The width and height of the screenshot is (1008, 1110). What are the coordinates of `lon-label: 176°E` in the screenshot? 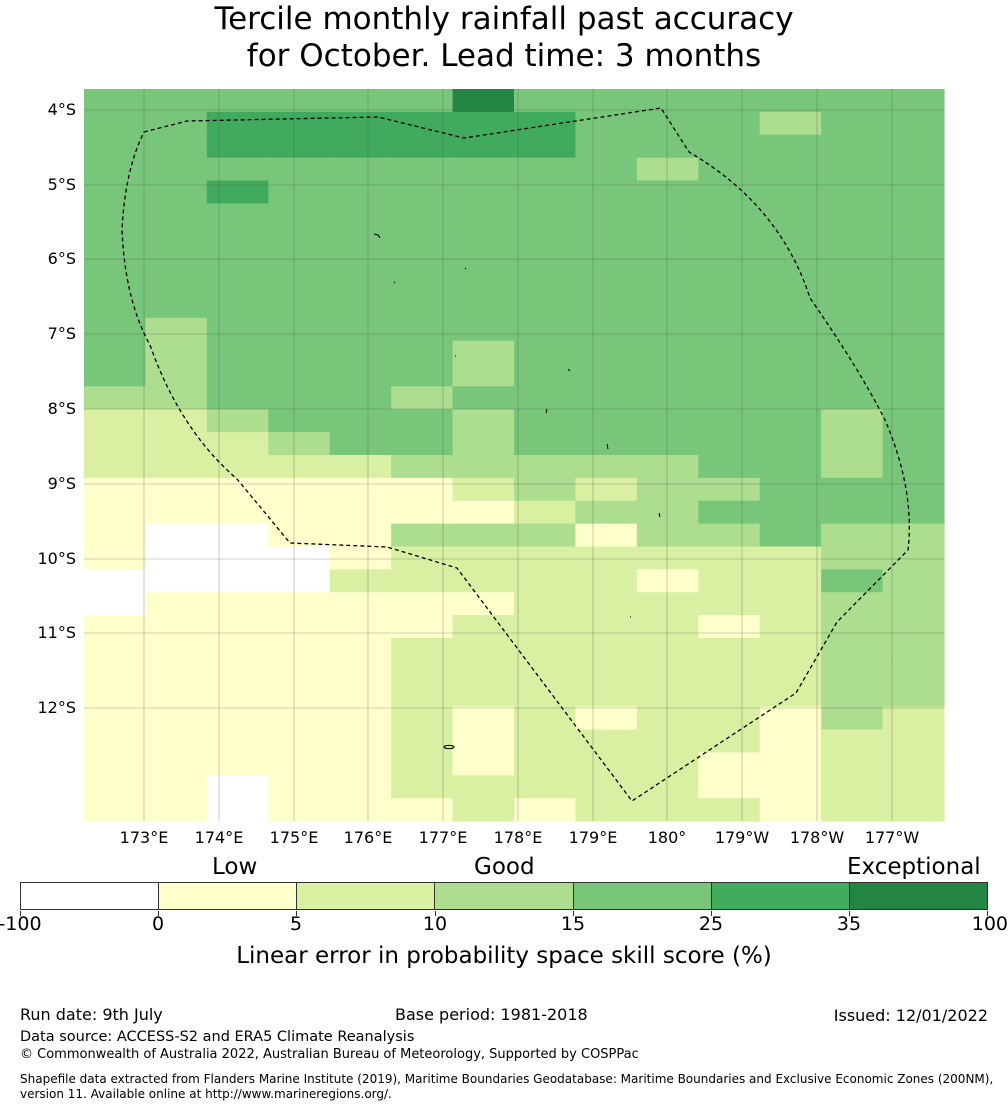 It's located at (368, 837).